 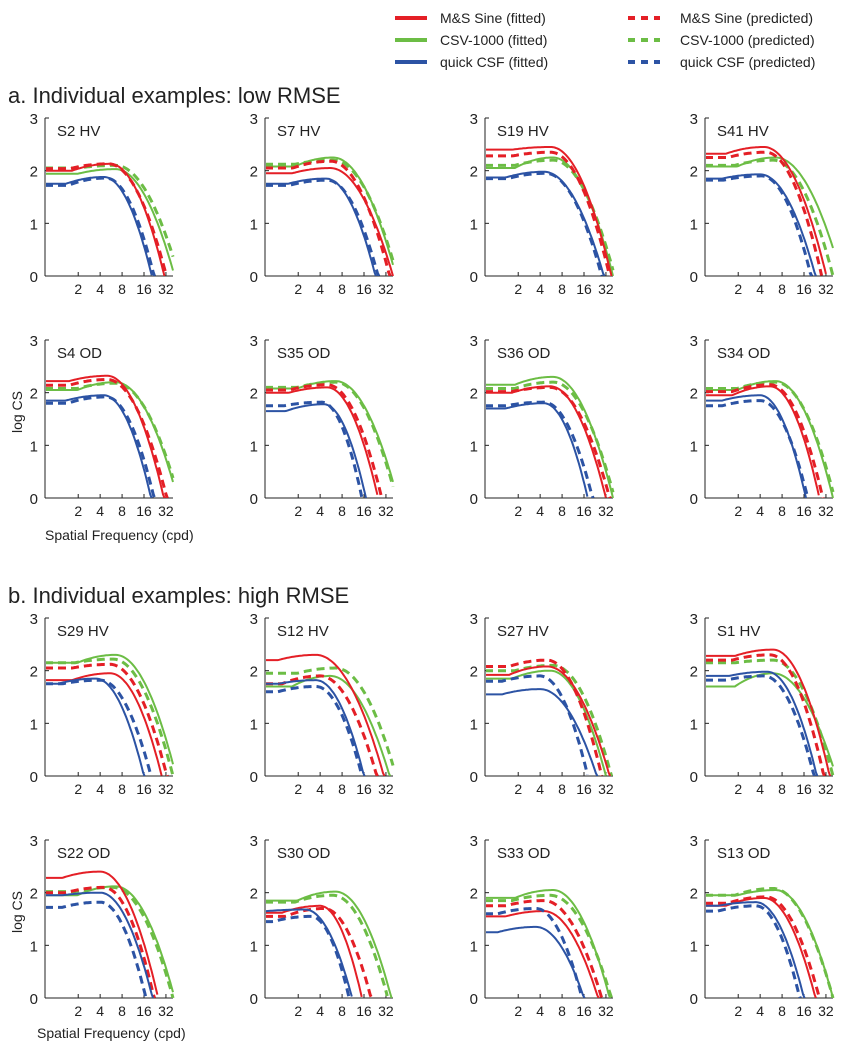 I want to click on panel-label: S7 HV, so click(x=298, y=131).